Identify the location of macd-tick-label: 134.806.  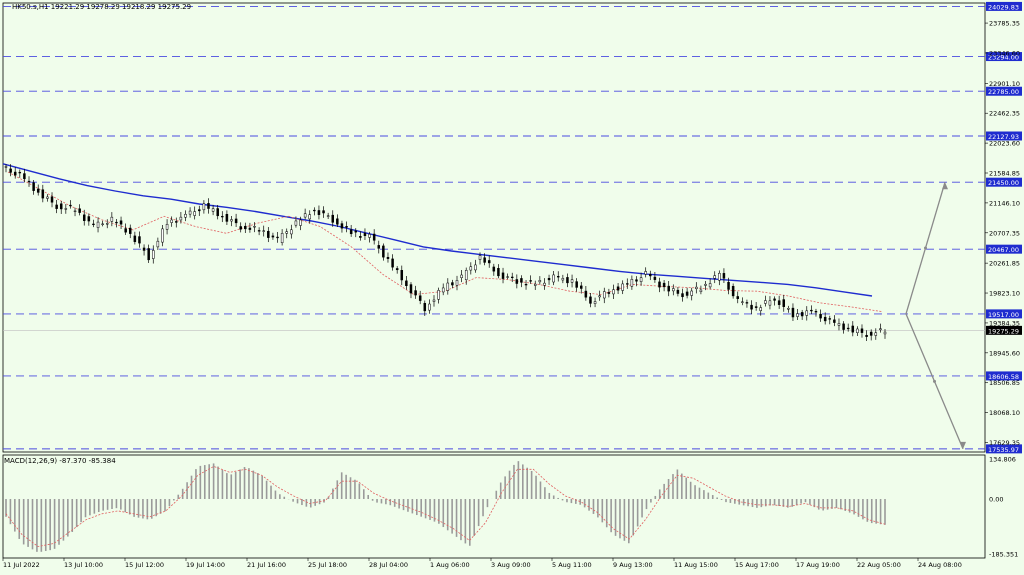
(1002, 460).